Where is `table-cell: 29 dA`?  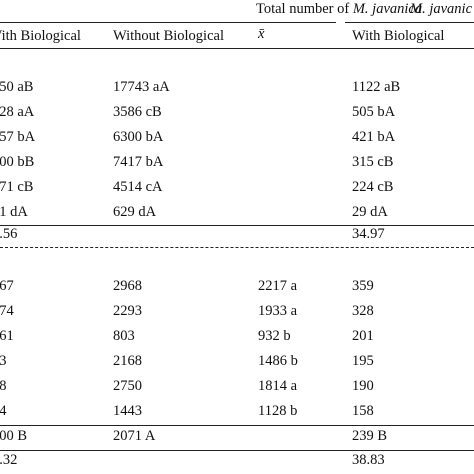 table-cell: 29 dA is located at coordinates (370, 212).